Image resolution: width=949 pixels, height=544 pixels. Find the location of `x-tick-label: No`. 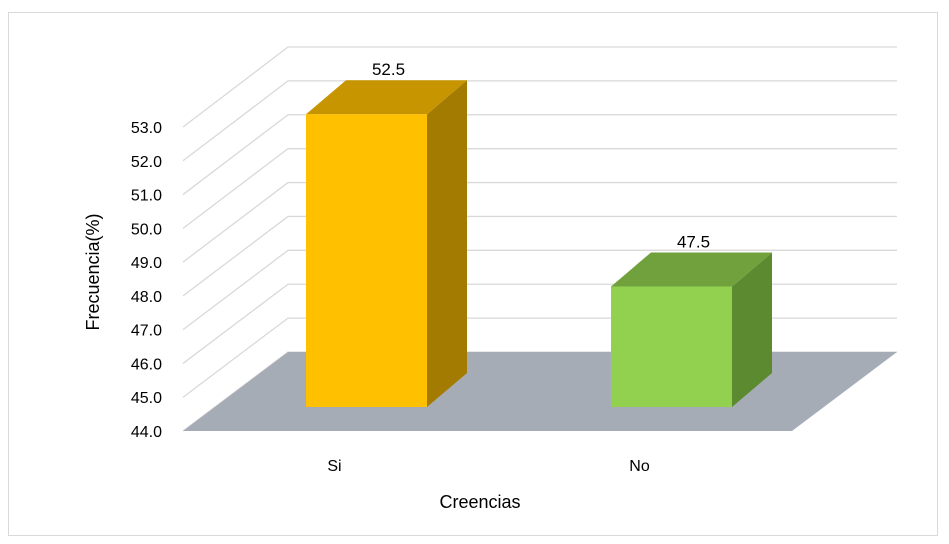

x-tick-label: No is located at coordinates (639, 466).